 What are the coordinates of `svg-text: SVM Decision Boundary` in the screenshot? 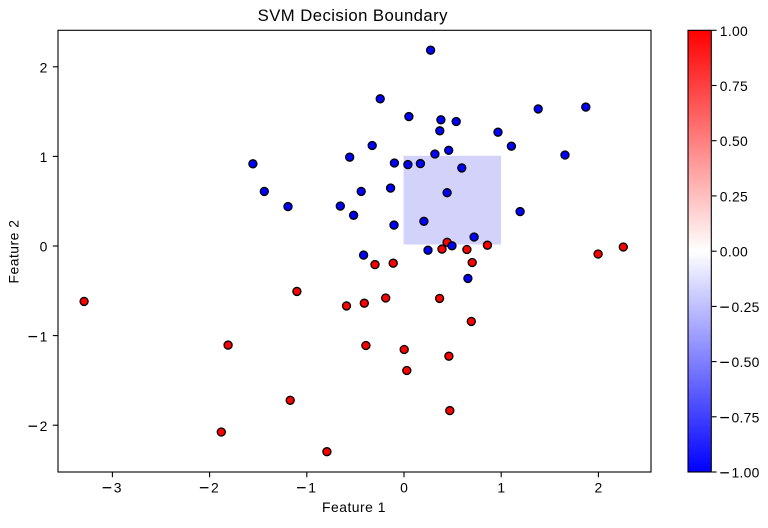 It's located at (353, 15).